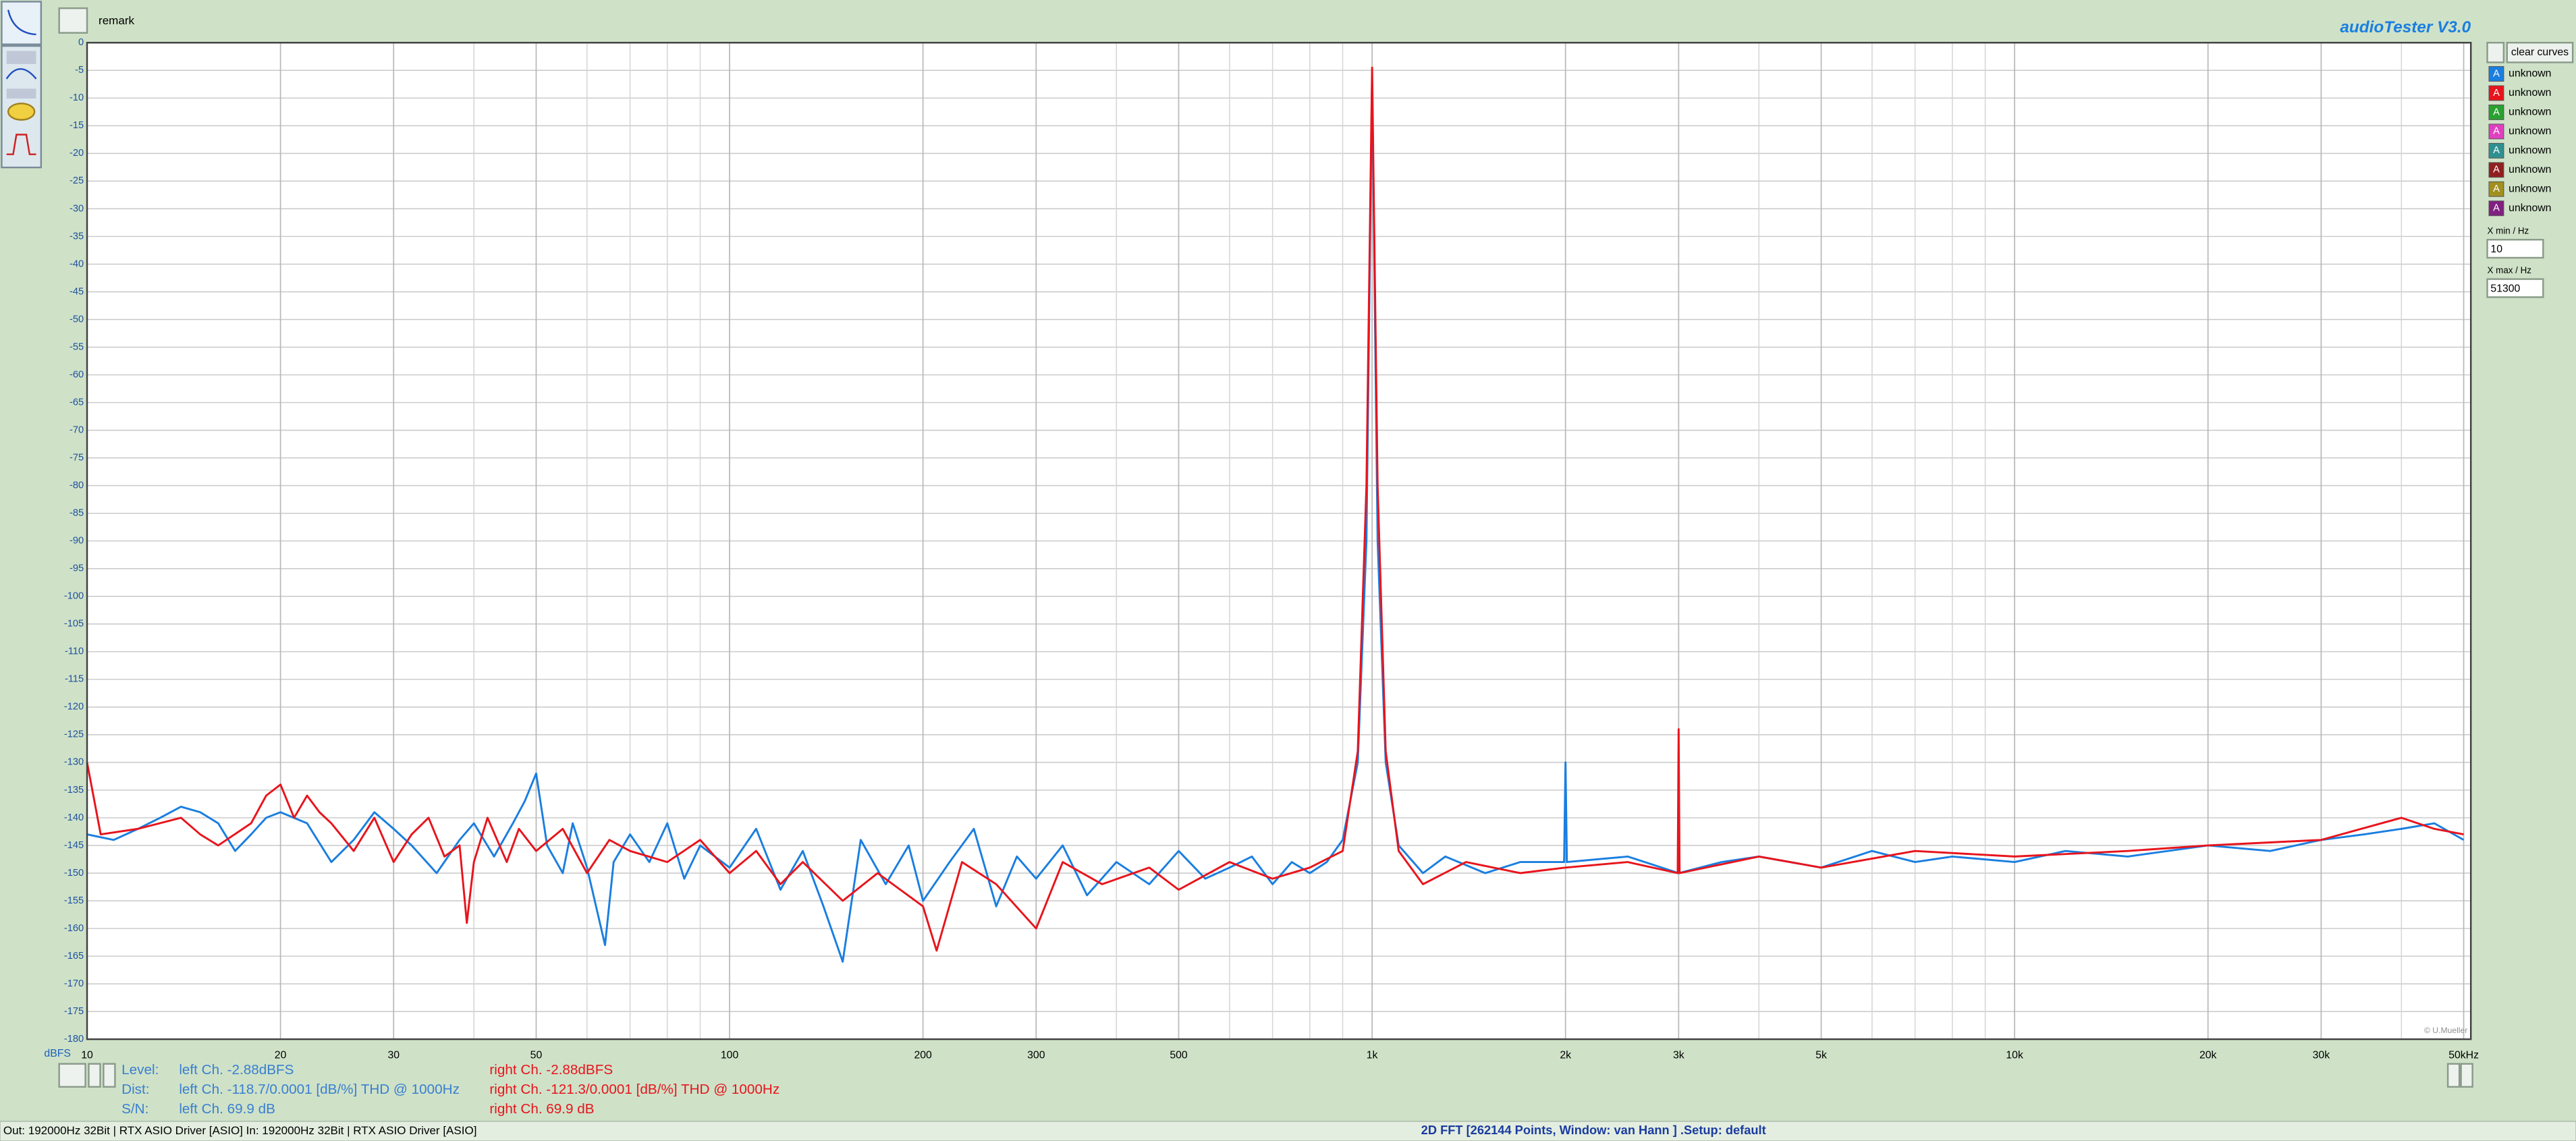  I want to click on x-tick-label: 1k, so click(1372, 1055).